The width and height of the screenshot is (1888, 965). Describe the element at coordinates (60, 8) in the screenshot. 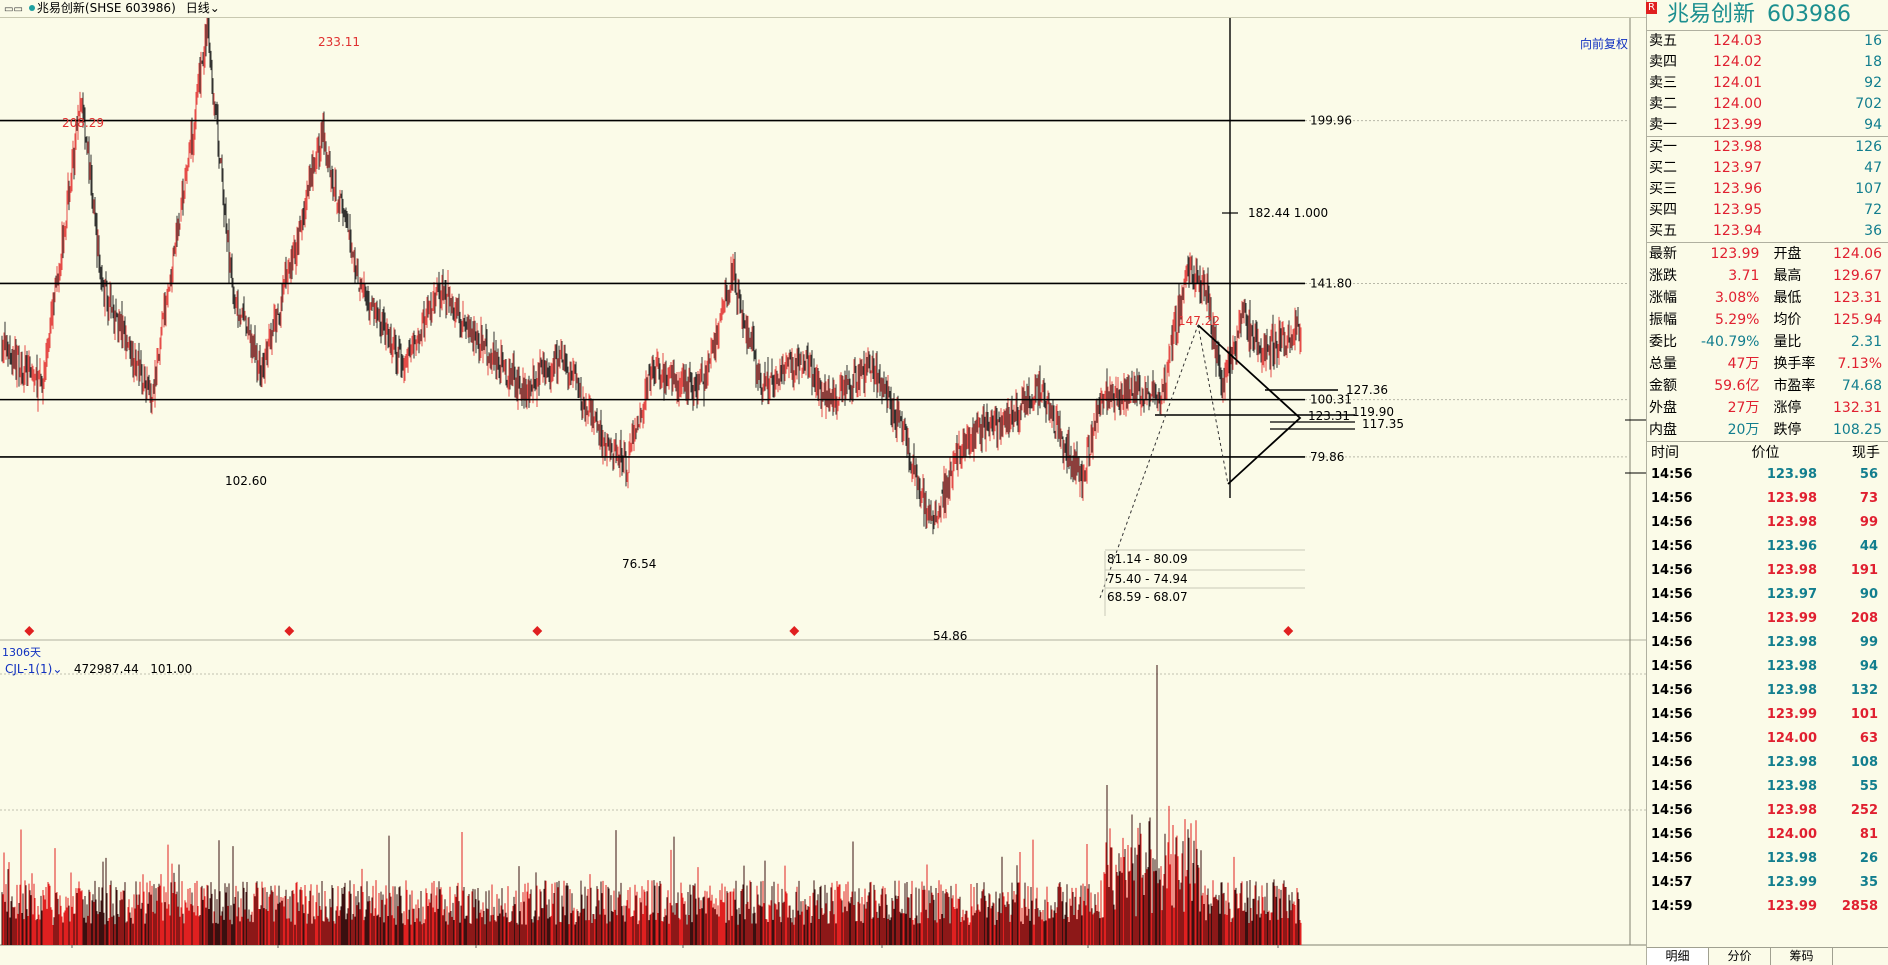

I see `stock-name: 兆易创新` at that location.